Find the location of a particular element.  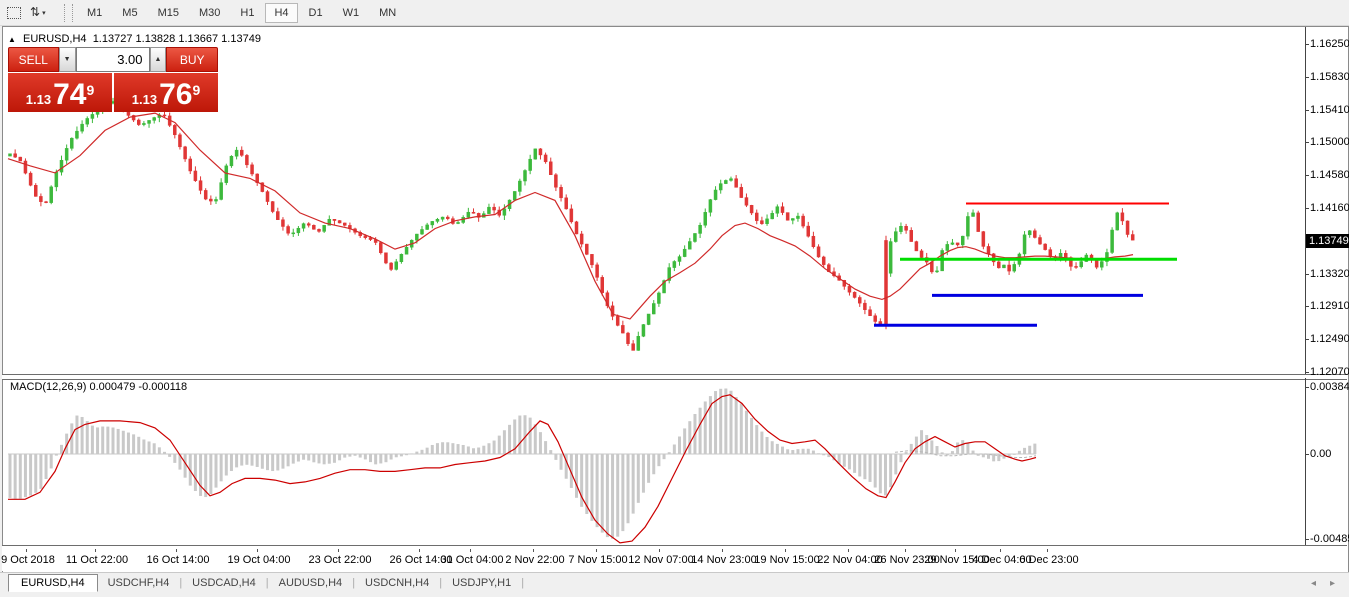

price-axis-label: 1.12490 is located at coordinates (1329, 339).